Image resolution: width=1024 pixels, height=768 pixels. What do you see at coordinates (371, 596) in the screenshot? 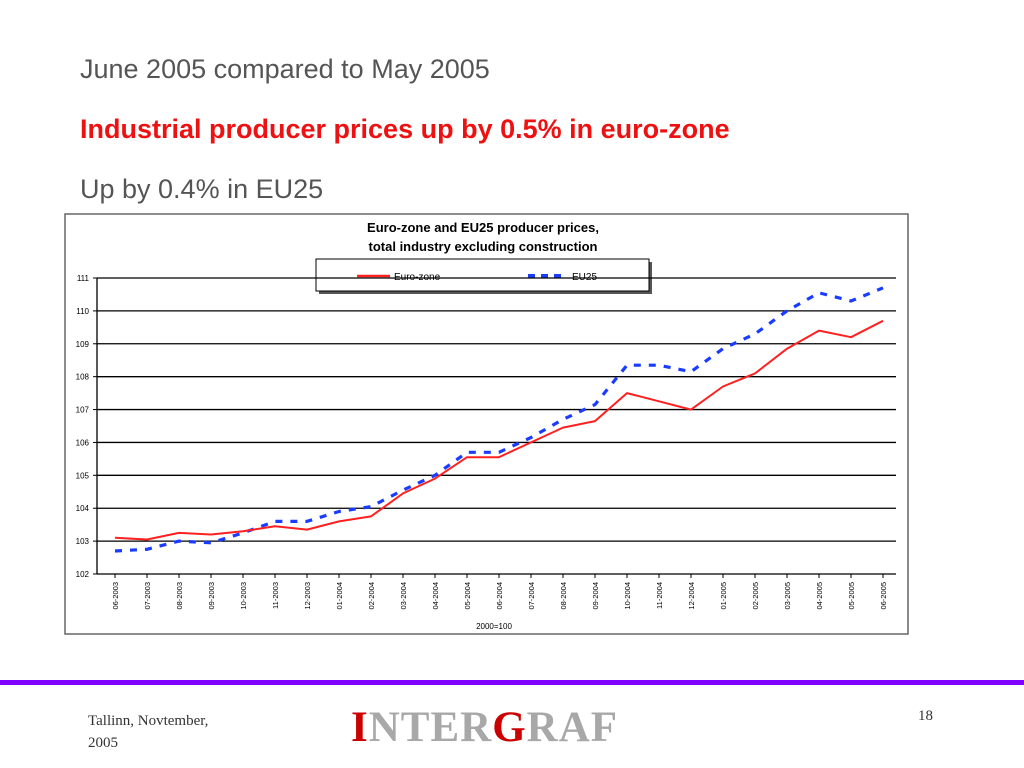
I see `x-tick-label: 02-2004` at bounding box center [371, 596].